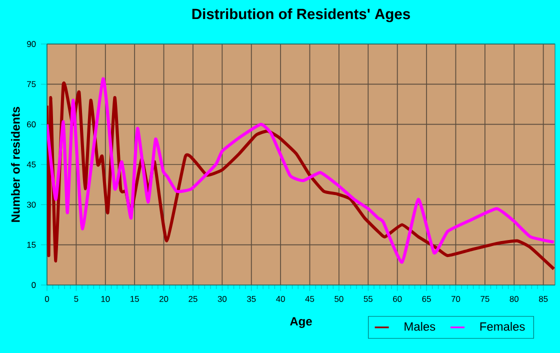 This screenshot has height=353, width=560. Describe the element at coordinates (455, 299) in the screenshot. I see `x-tick-label: 70` at that location.